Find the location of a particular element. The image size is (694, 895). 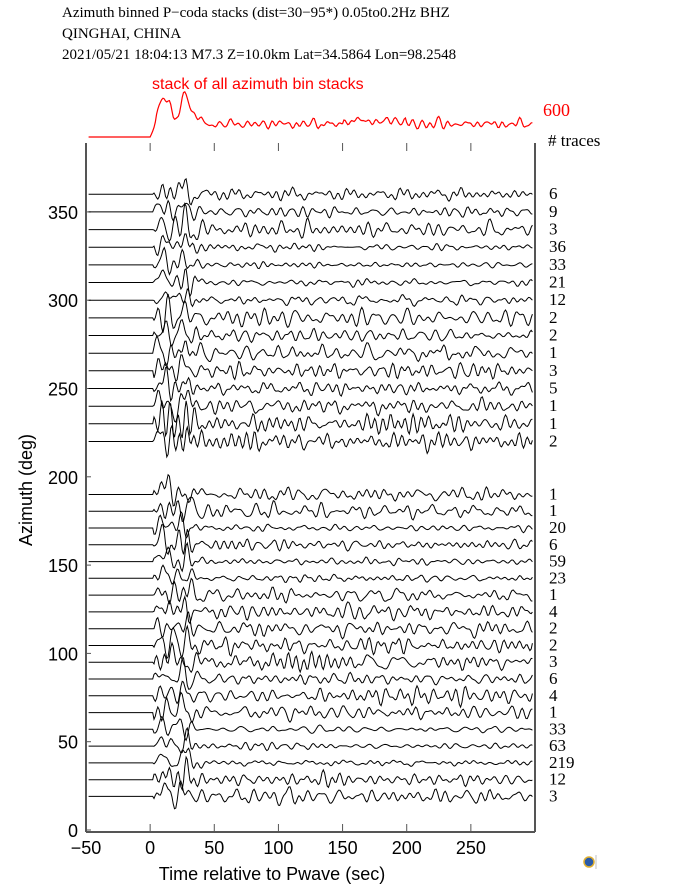

sage-iris-logo is located at coordinates (590, 862).